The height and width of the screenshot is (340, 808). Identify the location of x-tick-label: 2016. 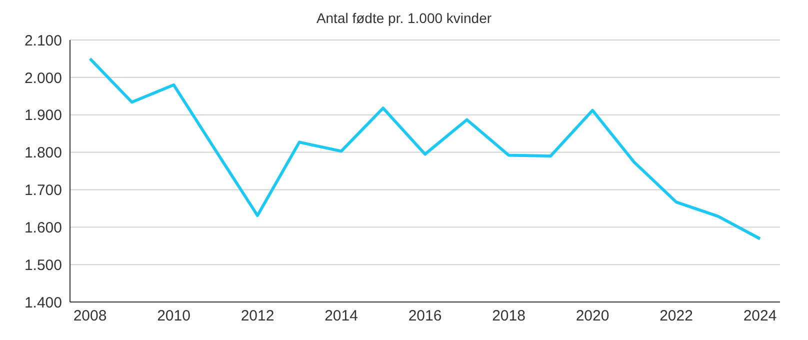
(425, 316).